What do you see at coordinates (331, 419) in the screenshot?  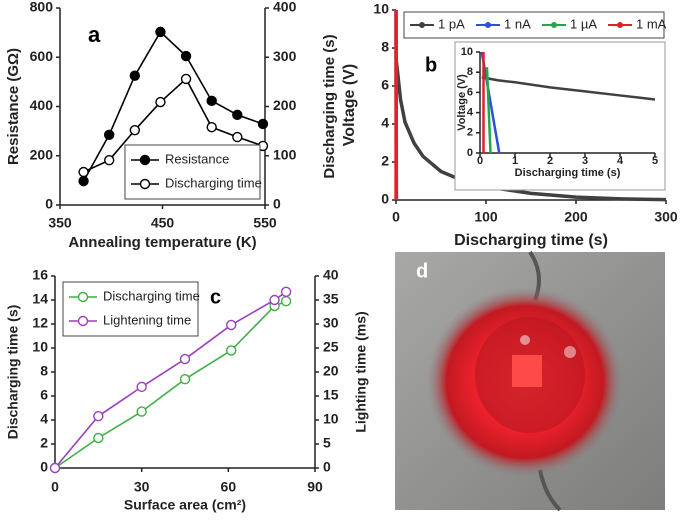 I see `y2-tick-label: 10` at bounding box center [331, 419].